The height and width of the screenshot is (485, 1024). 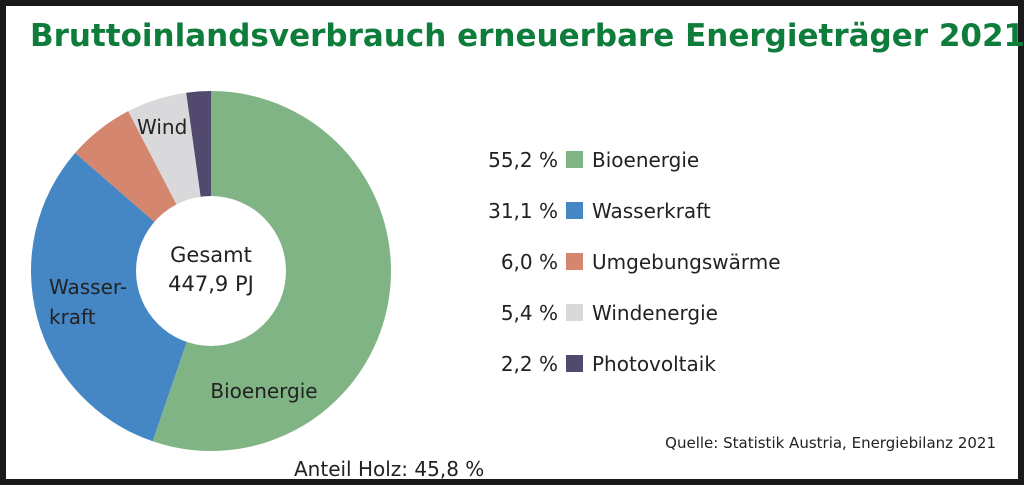 What do you see at coordinates (72, 317) in the screenshot?
I see `slice-label-wasserkraft-2: kraft` at bounding box center [72, 317].